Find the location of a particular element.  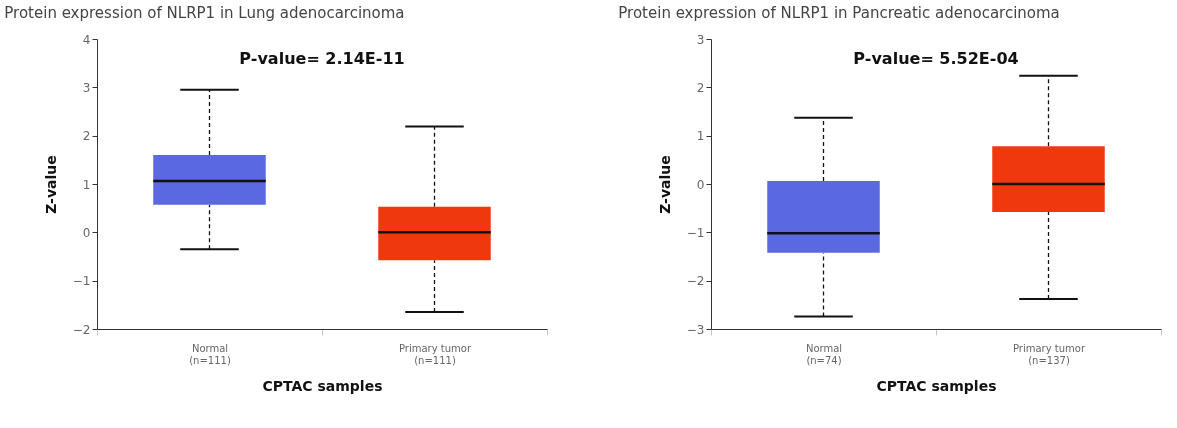

chart-title: Protein expression of NLRP1 in Pancreatic adenocarcinoma is located at coordinates (839, 13).